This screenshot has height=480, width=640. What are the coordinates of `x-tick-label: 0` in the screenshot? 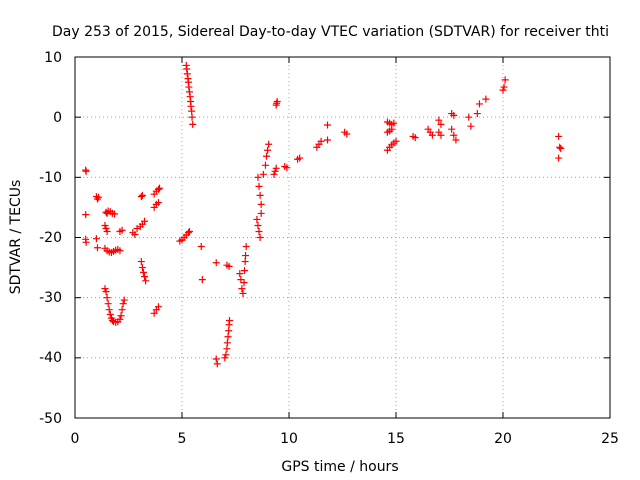 It's located at (75, 439).